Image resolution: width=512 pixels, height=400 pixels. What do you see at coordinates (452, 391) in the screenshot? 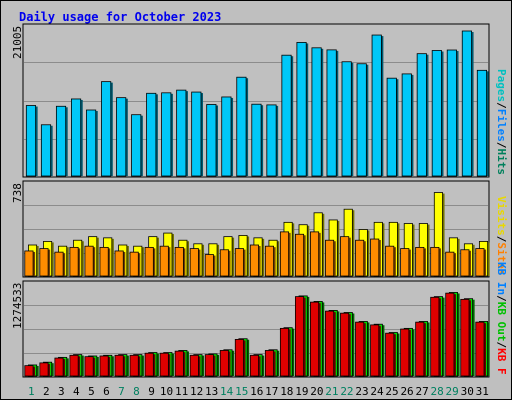
I see `x-tick-label: 29` at bounding box center [452, 391].